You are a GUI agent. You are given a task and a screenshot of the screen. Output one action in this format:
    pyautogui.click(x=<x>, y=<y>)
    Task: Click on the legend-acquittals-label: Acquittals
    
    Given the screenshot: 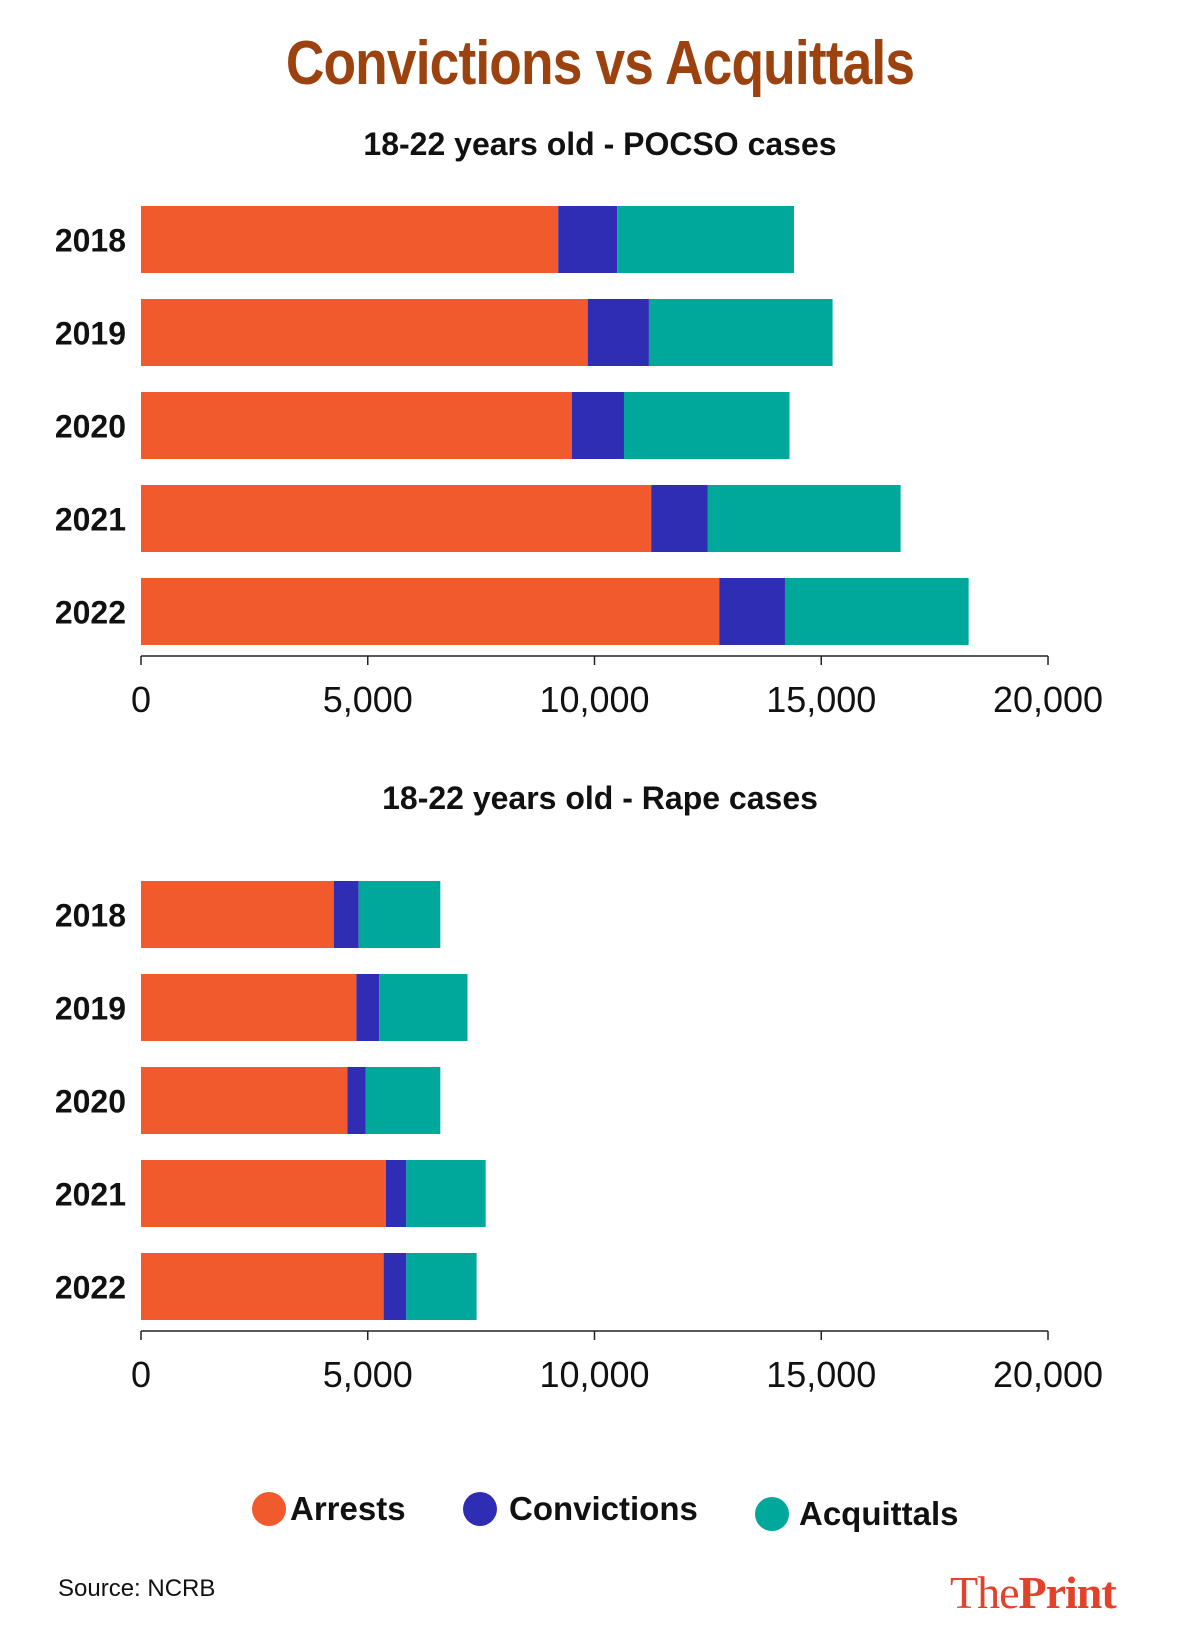 What is the action you would take?
    pyautogui.click(x=879, y=1513)
    